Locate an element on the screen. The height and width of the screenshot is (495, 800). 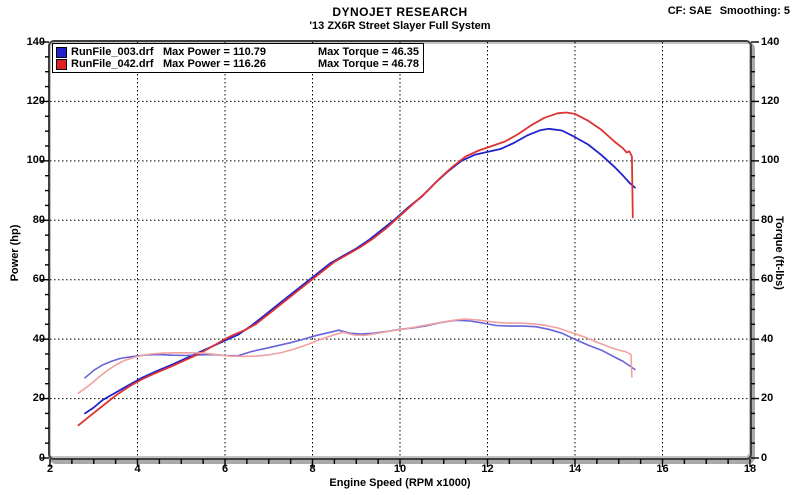
x-tick-label: 10 is located at coordinates (400, 469).